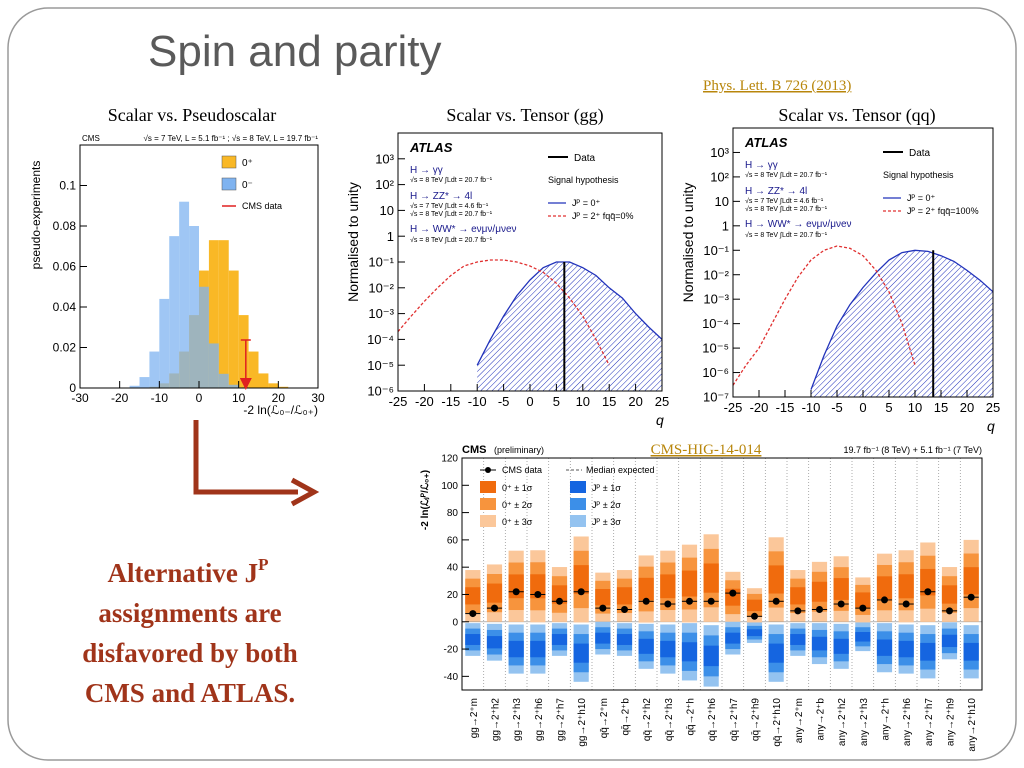 The image size is (1024, 768). What do you see at coordinates (856, 115) in the screenshot?
I see `panel-heading: Scalar vs. Tensor (qq)` at bounding box center [856, 115].